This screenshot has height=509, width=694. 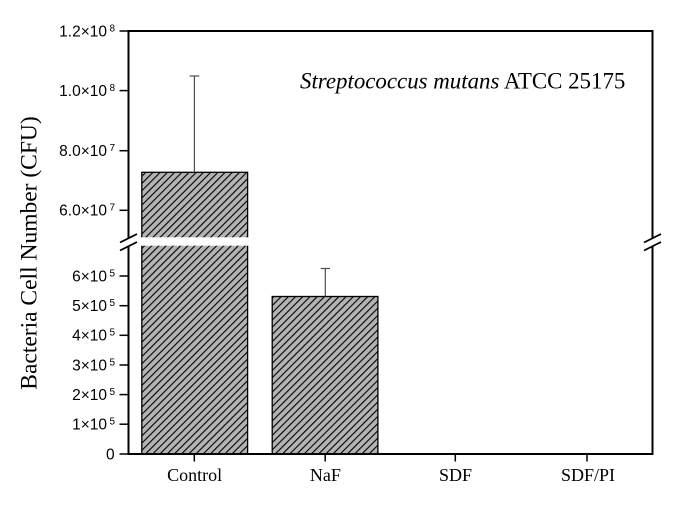 What do you see at coordinates (110, 454) in the screenshot?
I see `svg-text: 0` at bounding box center [110, 454].